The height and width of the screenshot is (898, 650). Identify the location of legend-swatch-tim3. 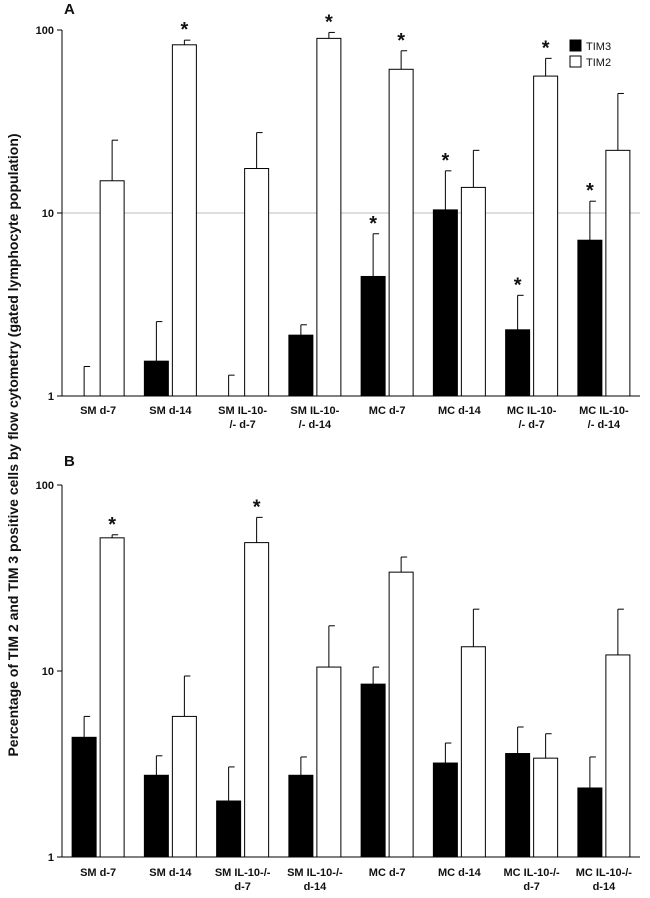
(575, 45).